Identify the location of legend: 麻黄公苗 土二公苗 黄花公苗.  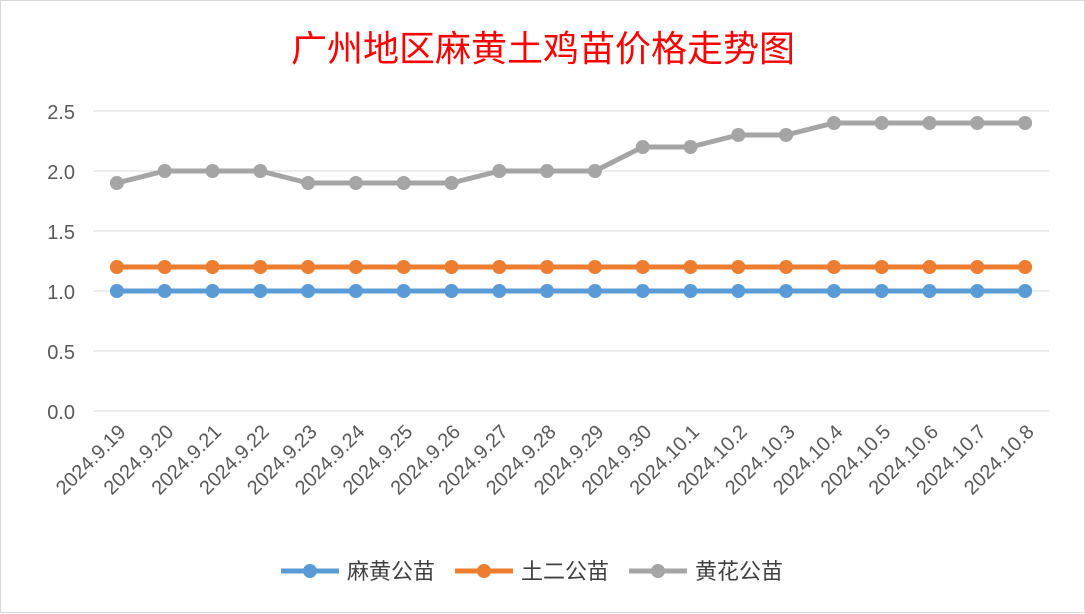
(532, 572).